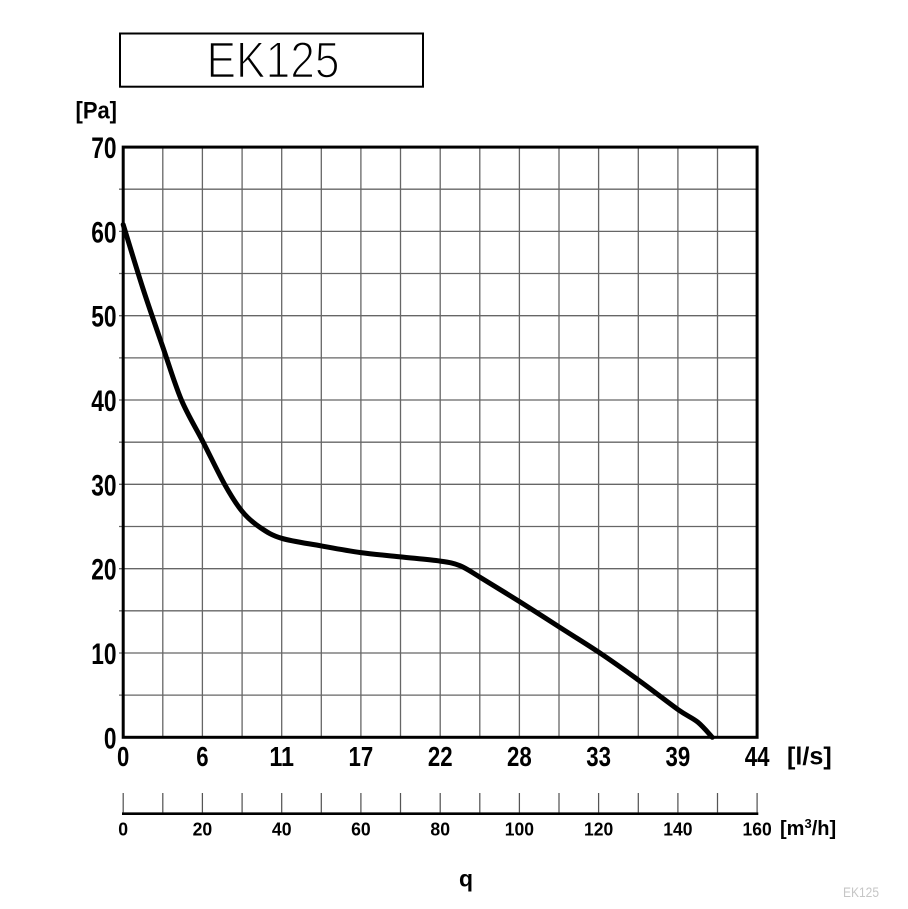 The width and height of the screenshot is (908, 909). Describe the element at coordinates (281, 756) in the screenshot. I see `svg-text: 11` at that location.